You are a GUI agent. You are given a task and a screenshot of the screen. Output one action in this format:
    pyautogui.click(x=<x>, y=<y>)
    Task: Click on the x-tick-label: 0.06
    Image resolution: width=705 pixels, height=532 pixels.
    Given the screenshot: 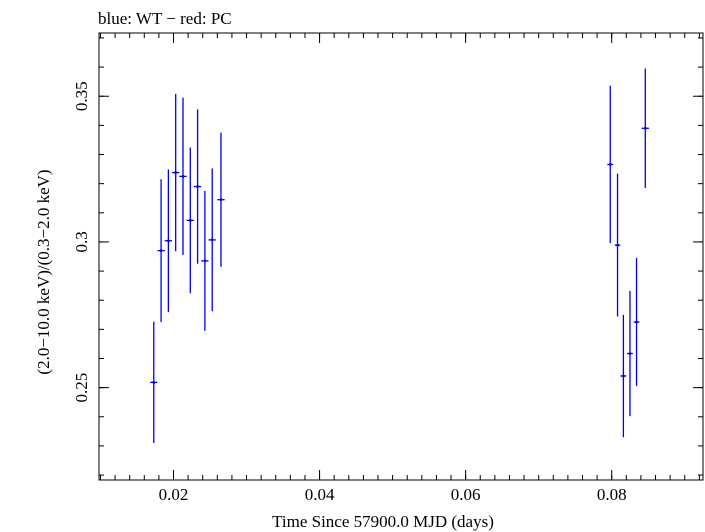 What is the action you would take?
    pyautogui.click(x=466, y=494)
    